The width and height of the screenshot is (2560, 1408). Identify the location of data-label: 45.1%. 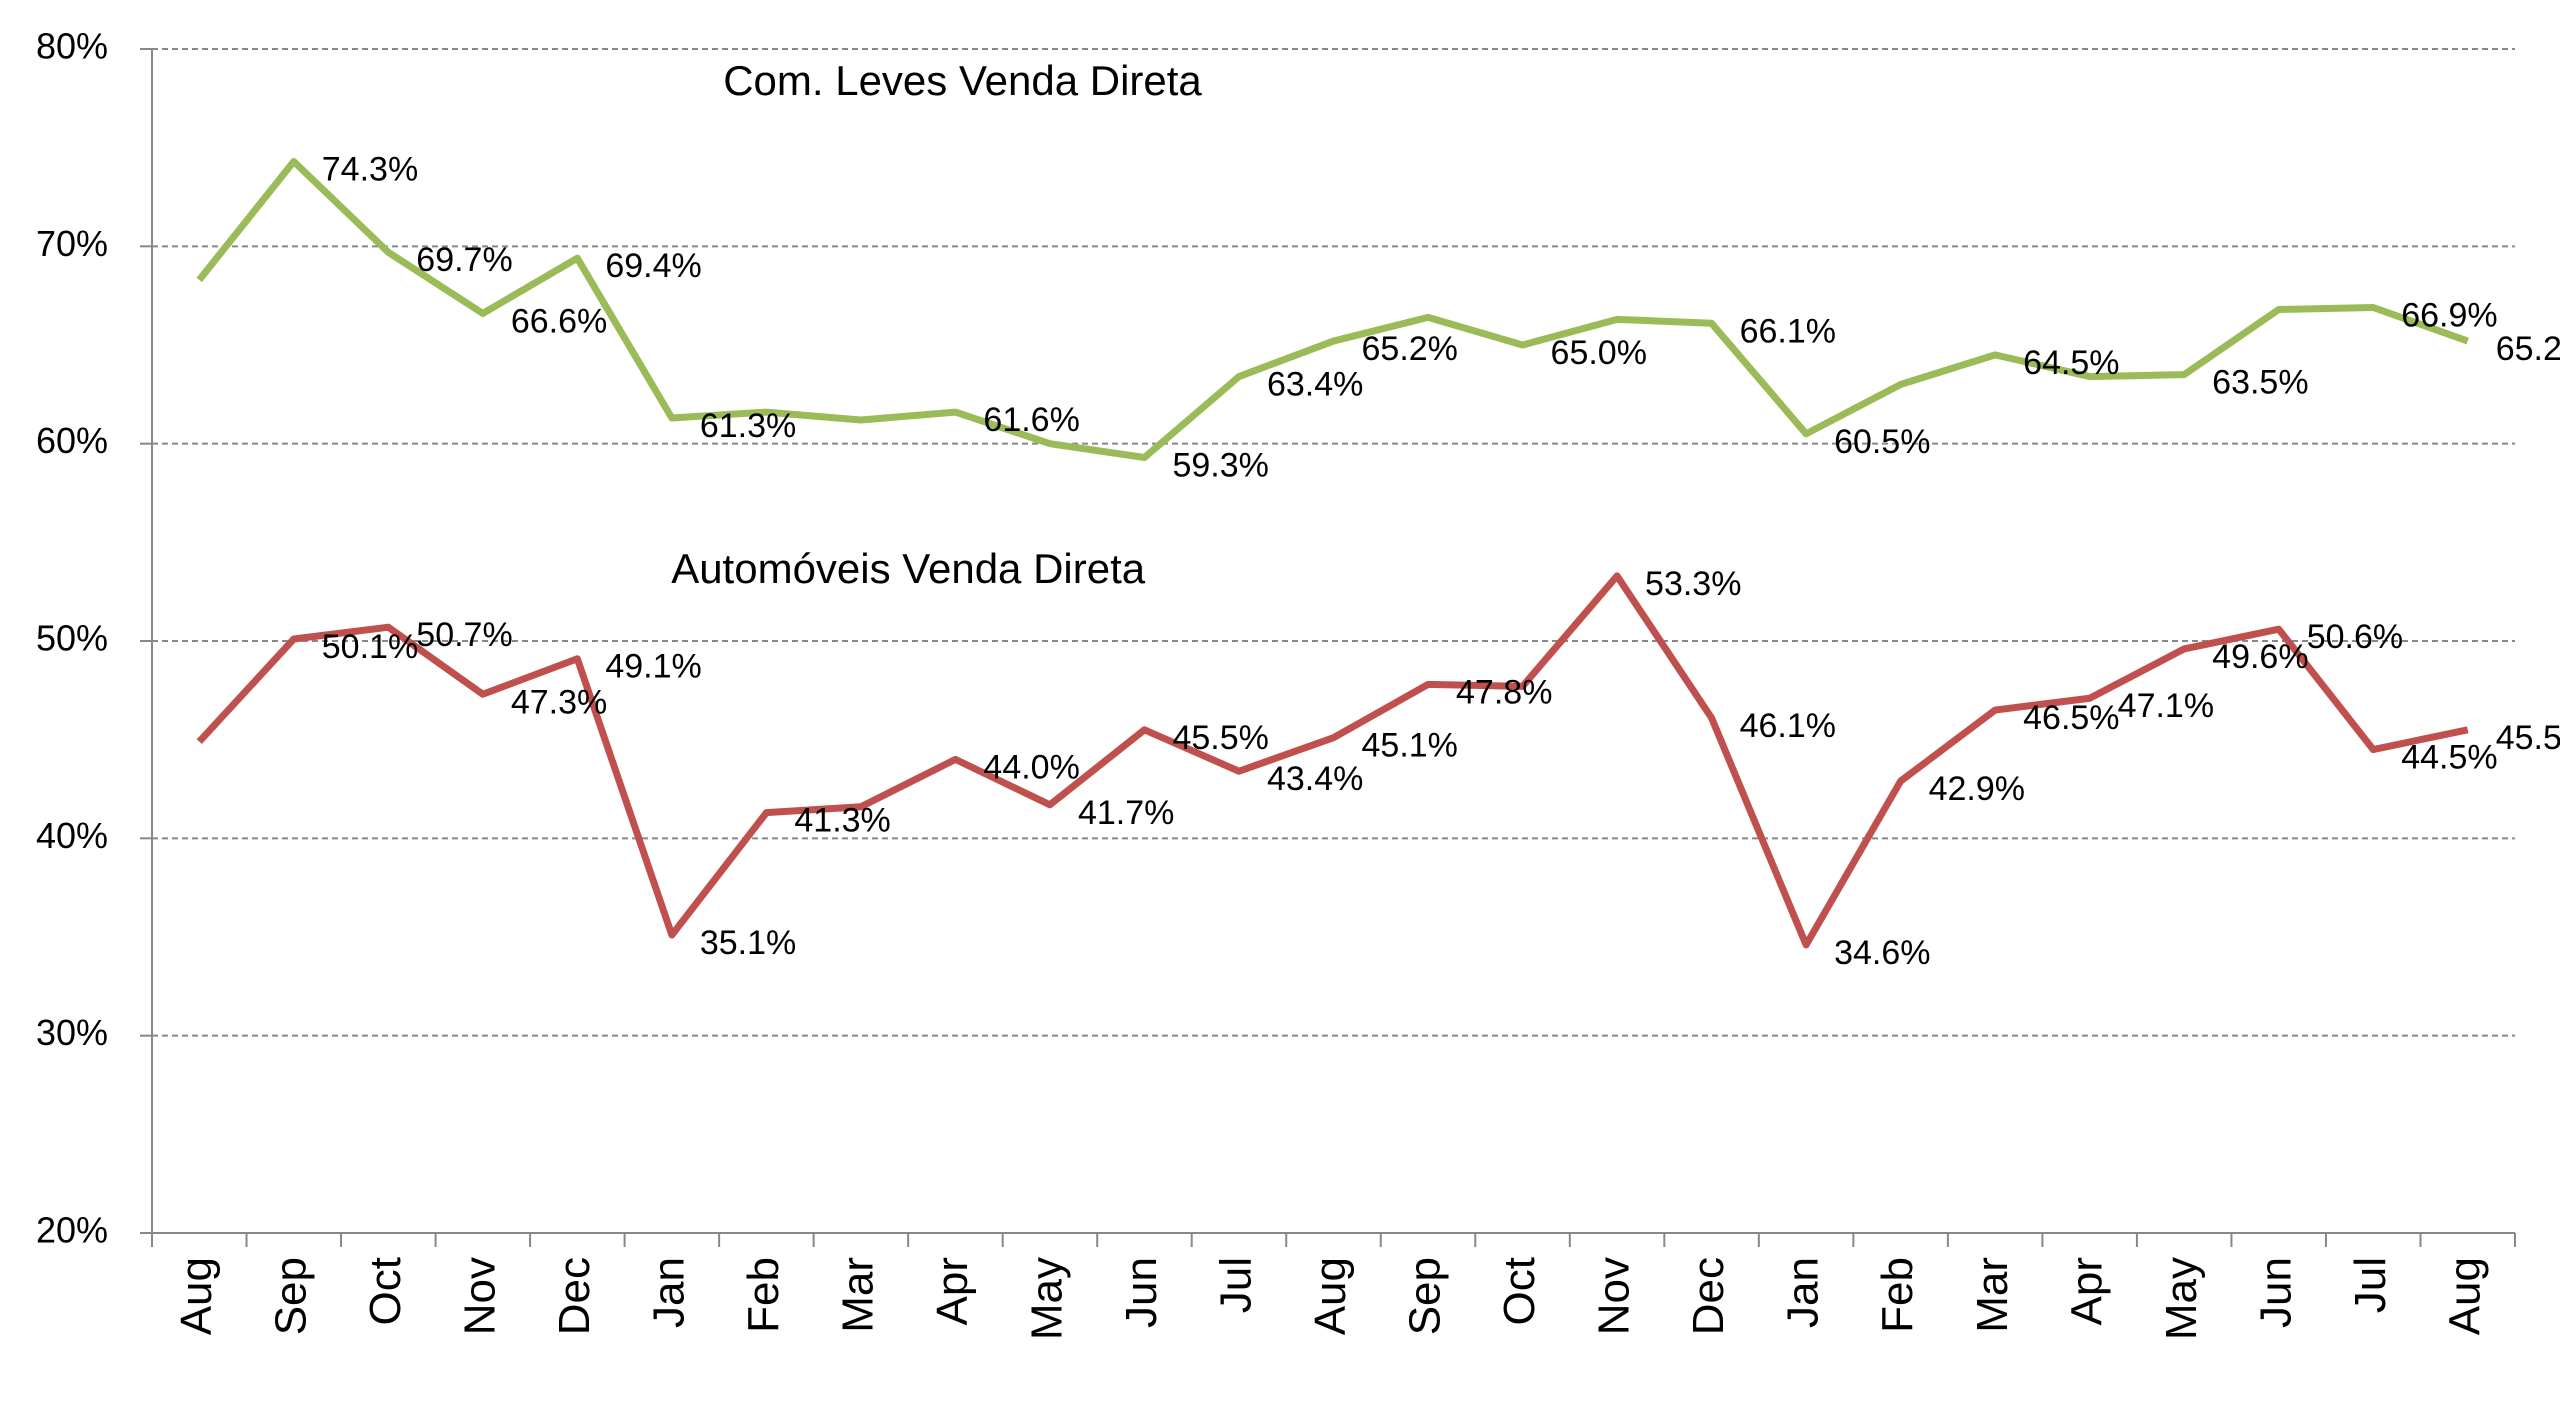
(1410, 746).